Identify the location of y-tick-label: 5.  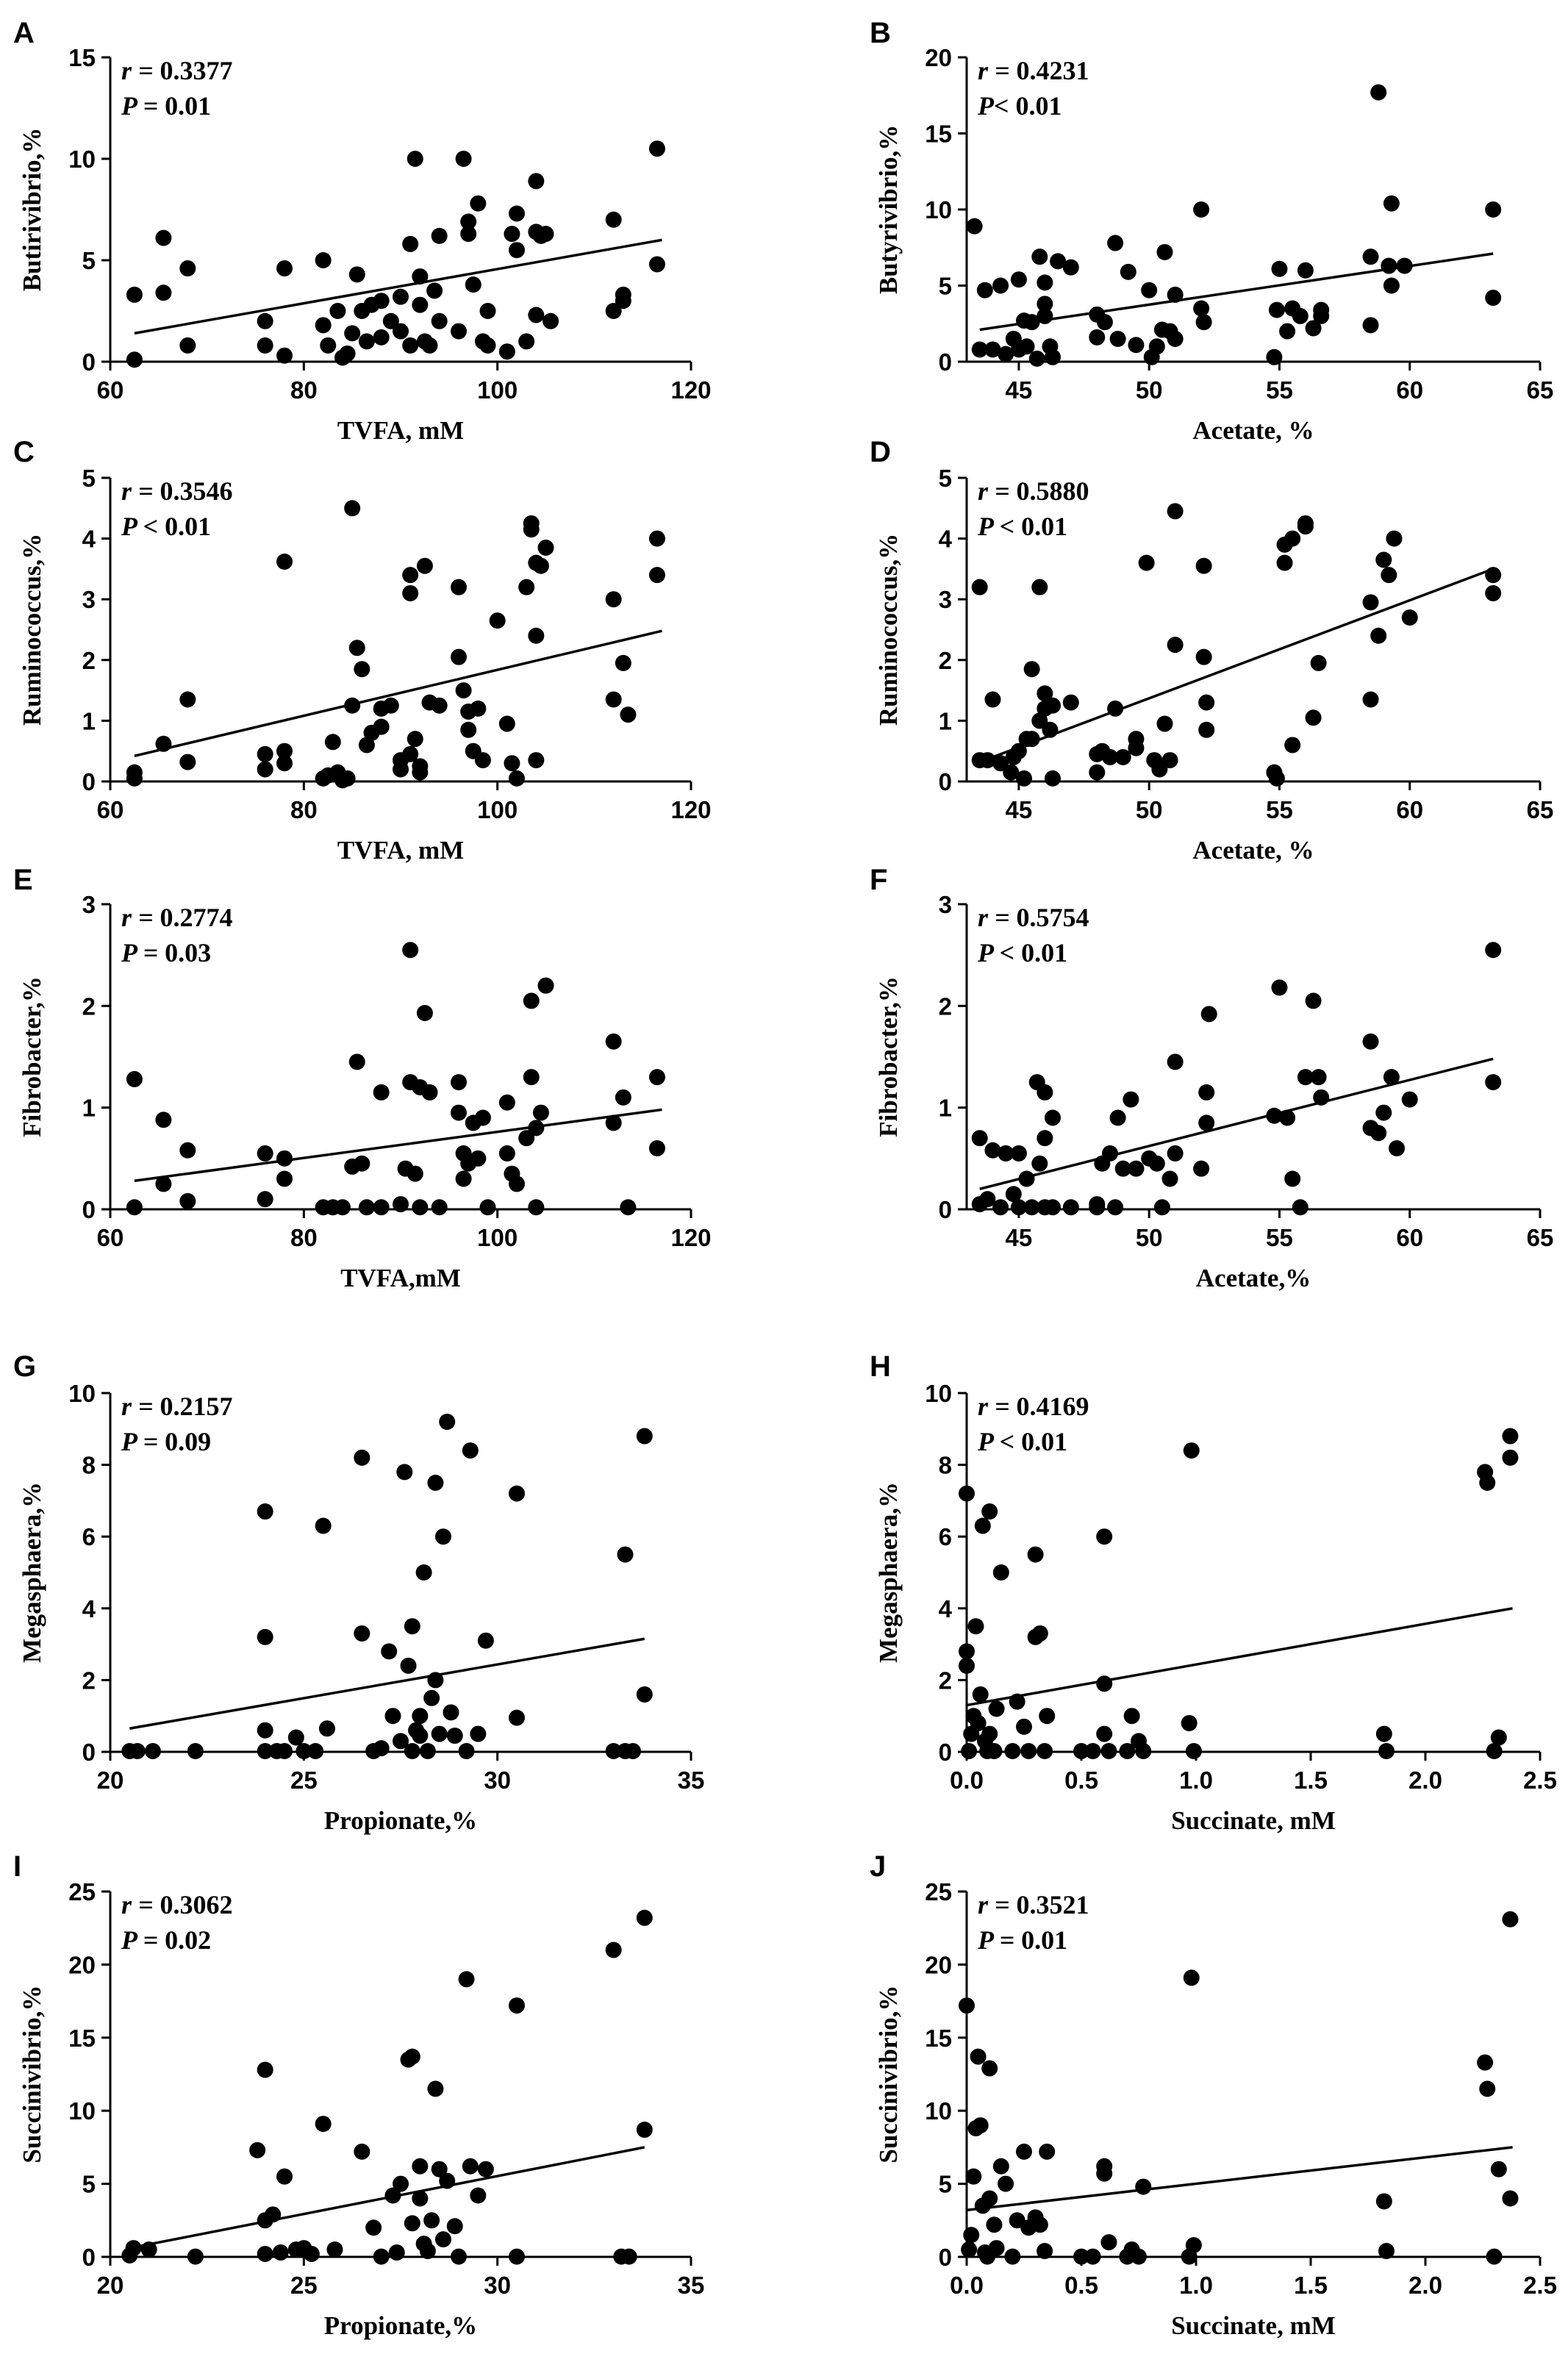
(89, 2184).